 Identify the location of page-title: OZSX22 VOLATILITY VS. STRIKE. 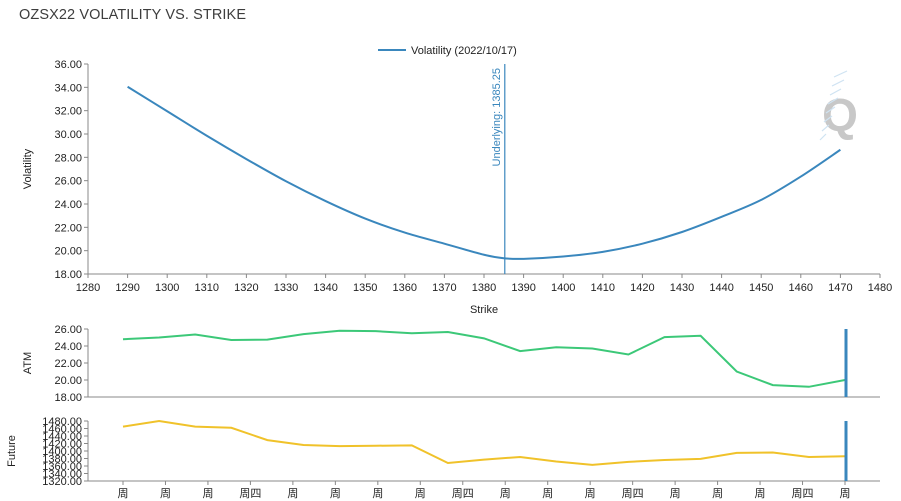
(133, 15).